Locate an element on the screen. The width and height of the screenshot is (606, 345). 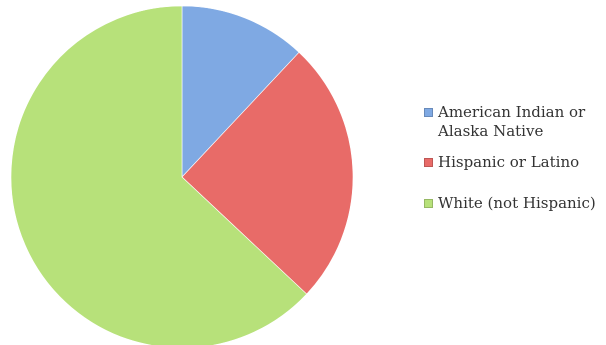
legend-label-white: White (not Hispanic) is located at coordinates (517, 203).